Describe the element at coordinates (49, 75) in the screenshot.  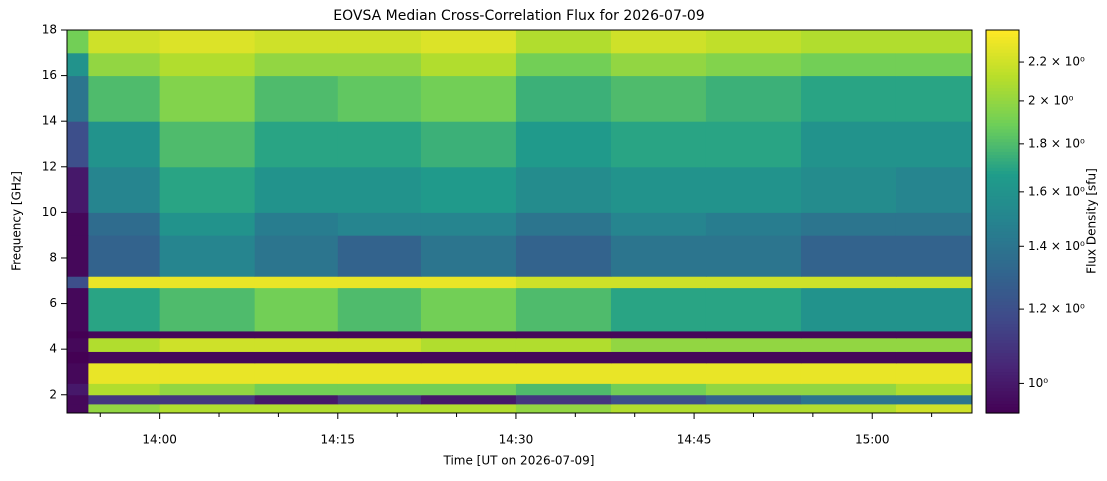
I see `y-tick-label: 16` at that location.